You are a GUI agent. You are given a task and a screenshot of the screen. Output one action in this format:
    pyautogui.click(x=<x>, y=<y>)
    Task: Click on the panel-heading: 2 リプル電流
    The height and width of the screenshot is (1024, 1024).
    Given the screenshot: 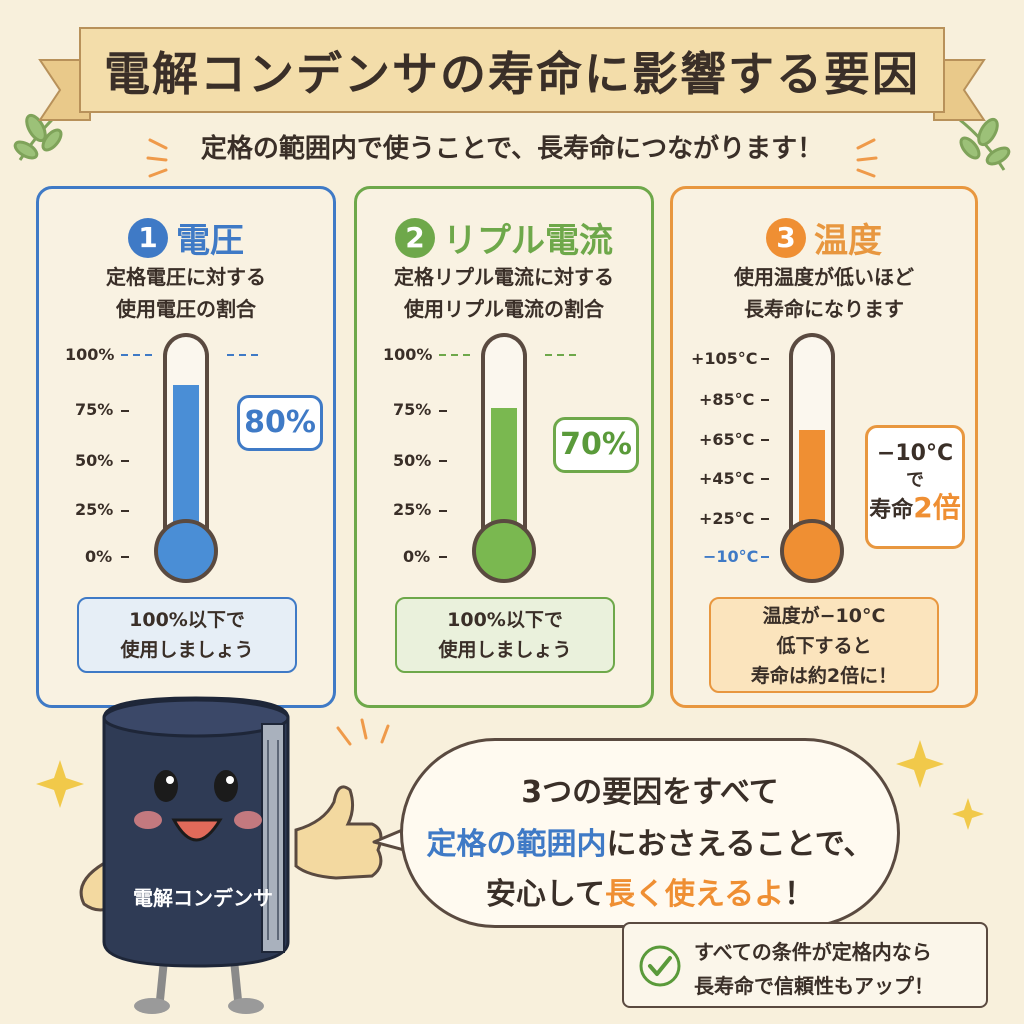 What is the action you would take?
    pyautogui.click(x=504, y=237)
    